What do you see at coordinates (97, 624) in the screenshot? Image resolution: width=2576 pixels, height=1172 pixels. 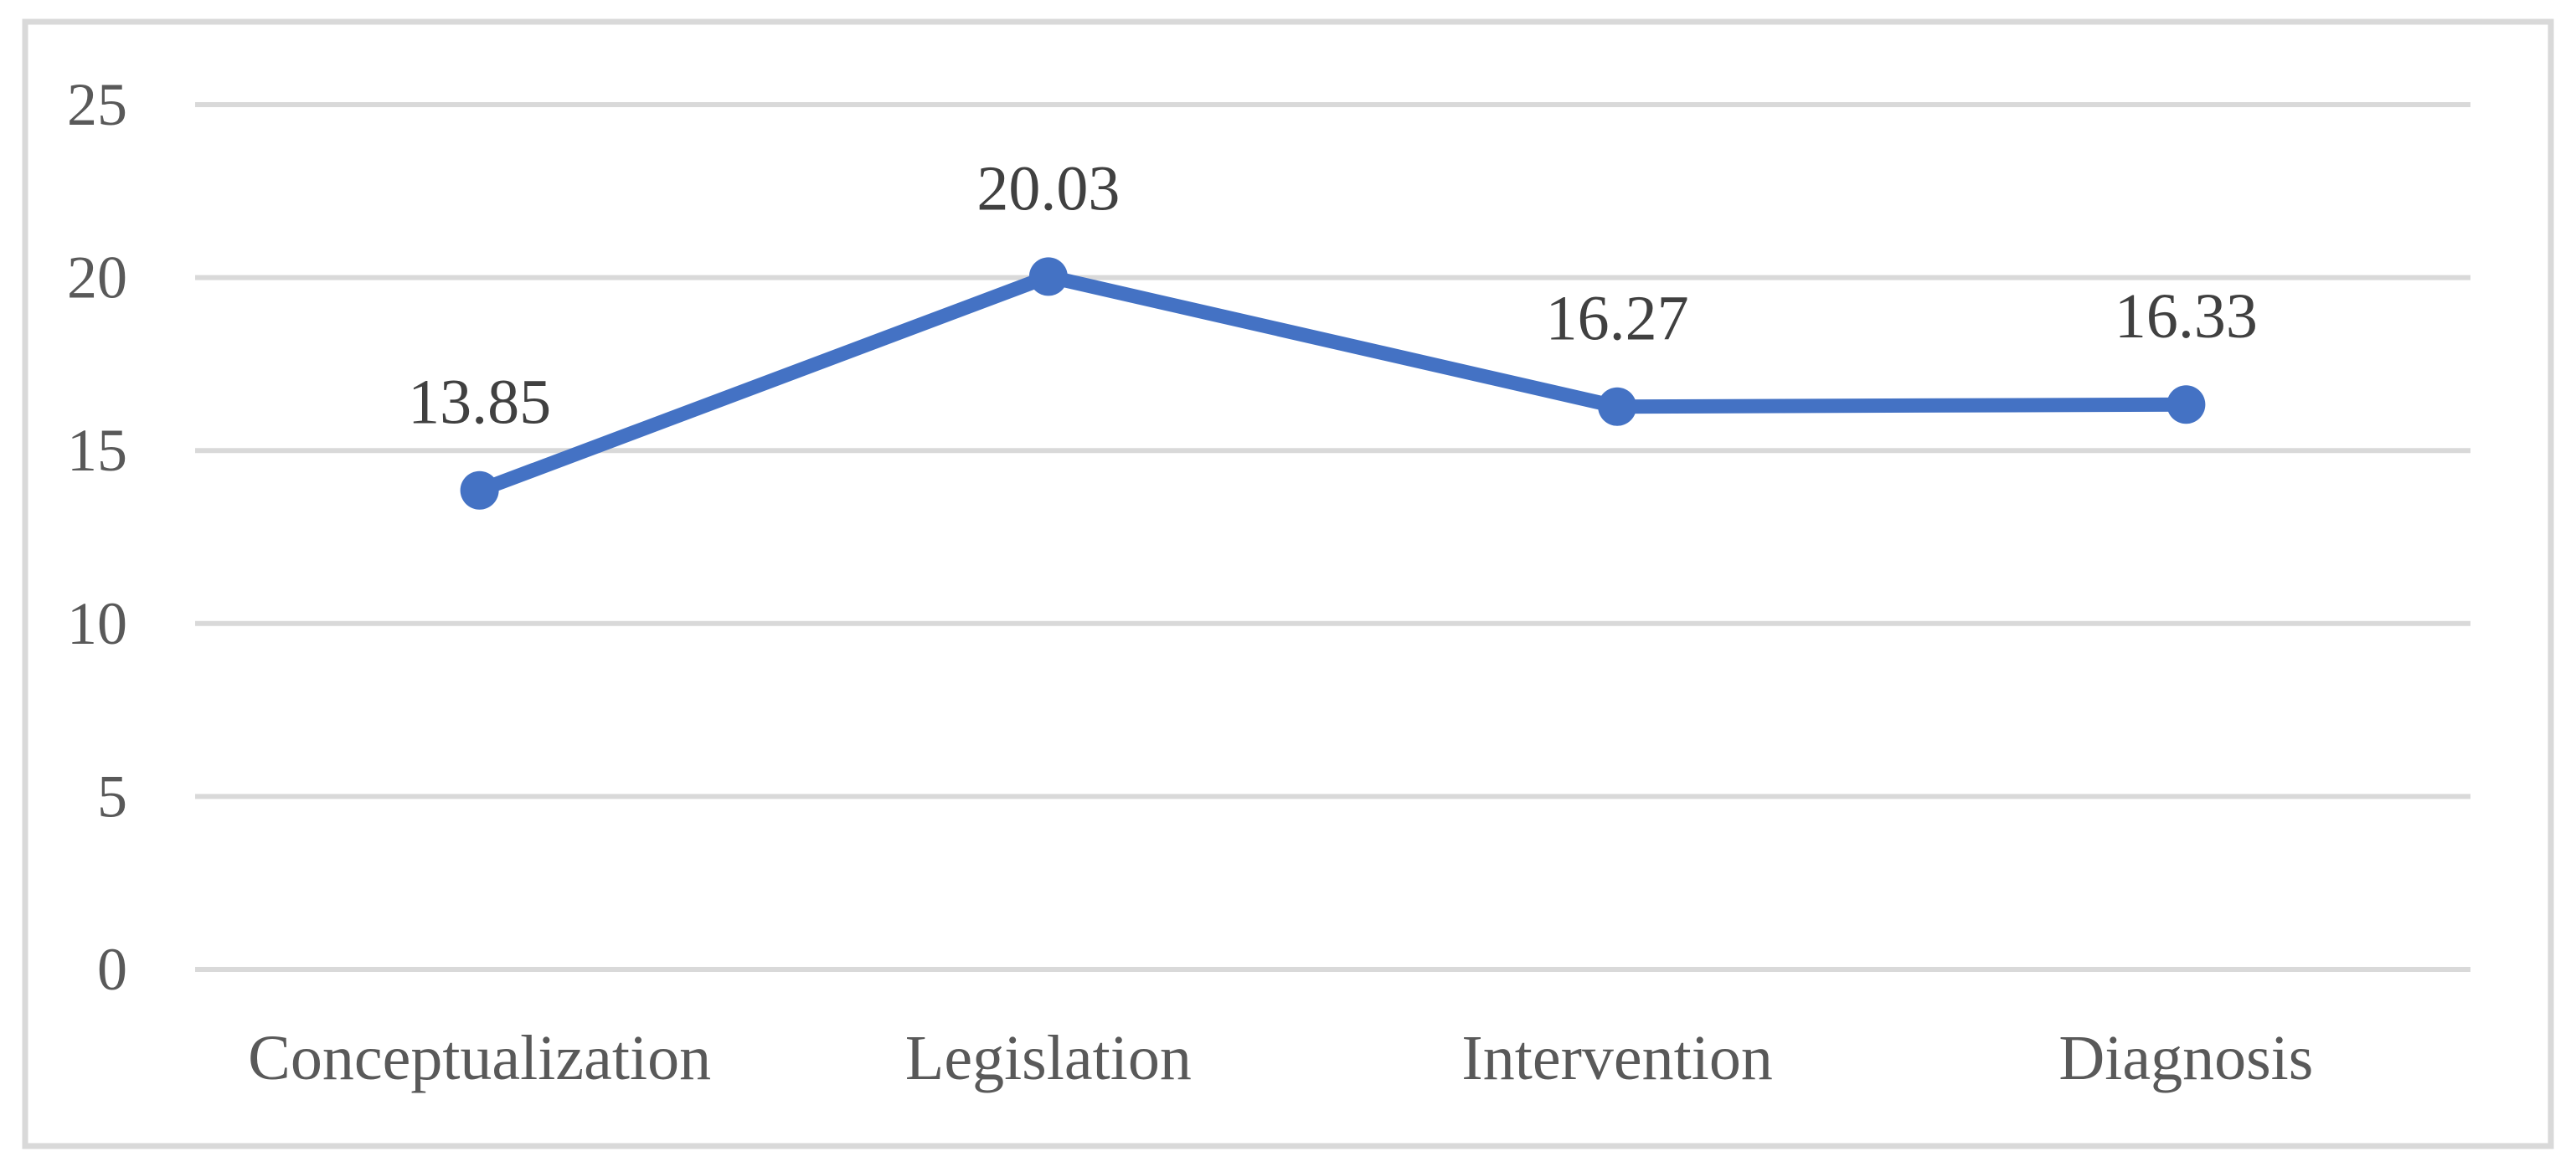 I see `y-tick-label-10: 10` at bounding box center [97, 624].